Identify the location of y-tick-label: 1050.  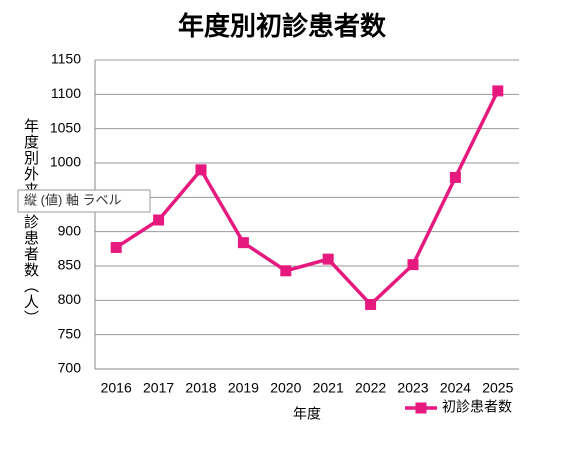
(65, 127).